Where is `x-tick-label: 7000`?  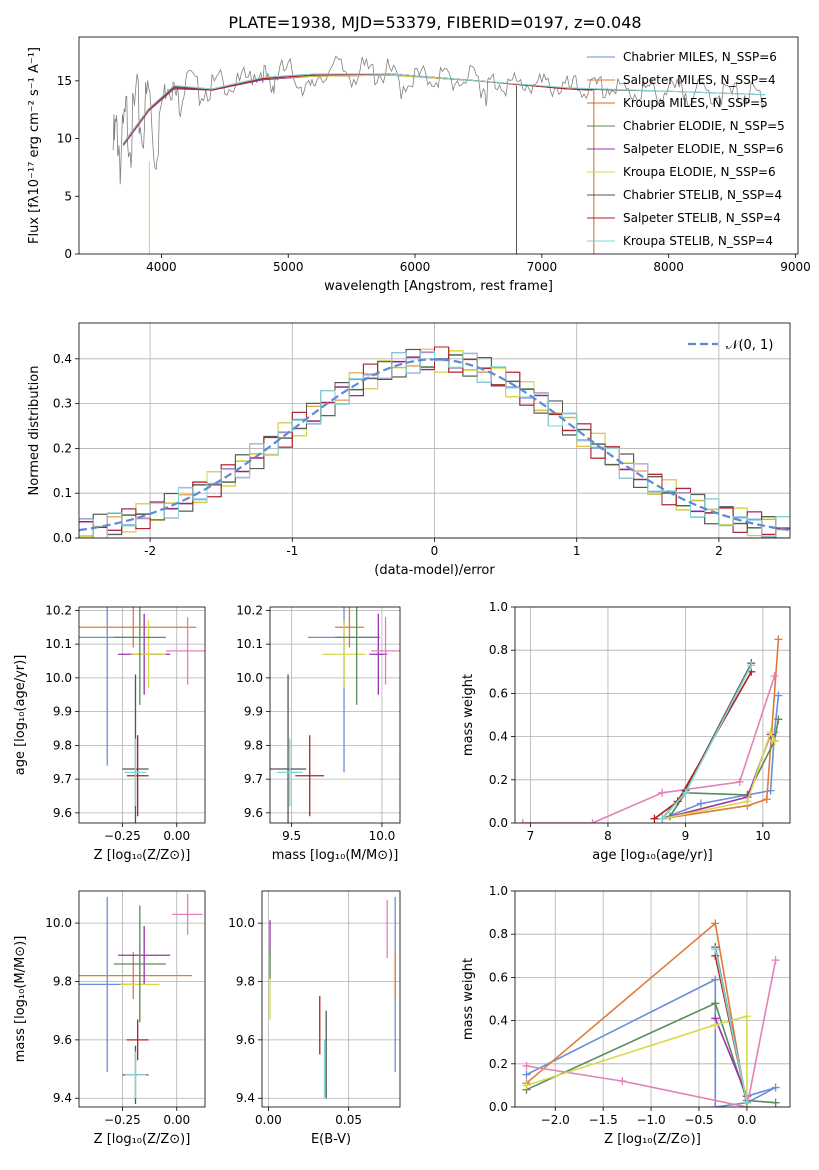 x-tick-label: 7000 is located at coordinates (542, 267).